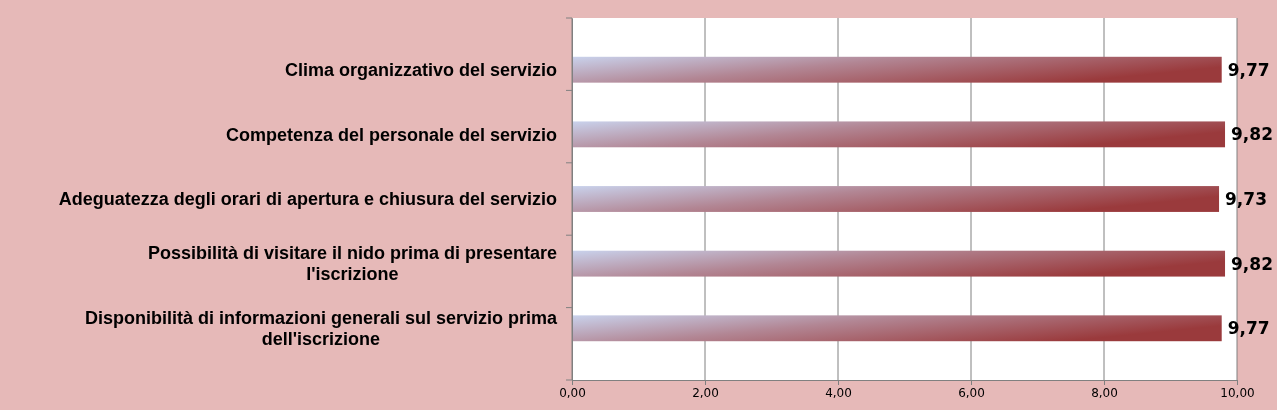 Image resolution: width=1277 pixels, height=410 pixels. What do you see at coordinates (1237, 392) in the screenshot?
I see `x-tick-label: 10,00` at bounding box center [1237, 392].